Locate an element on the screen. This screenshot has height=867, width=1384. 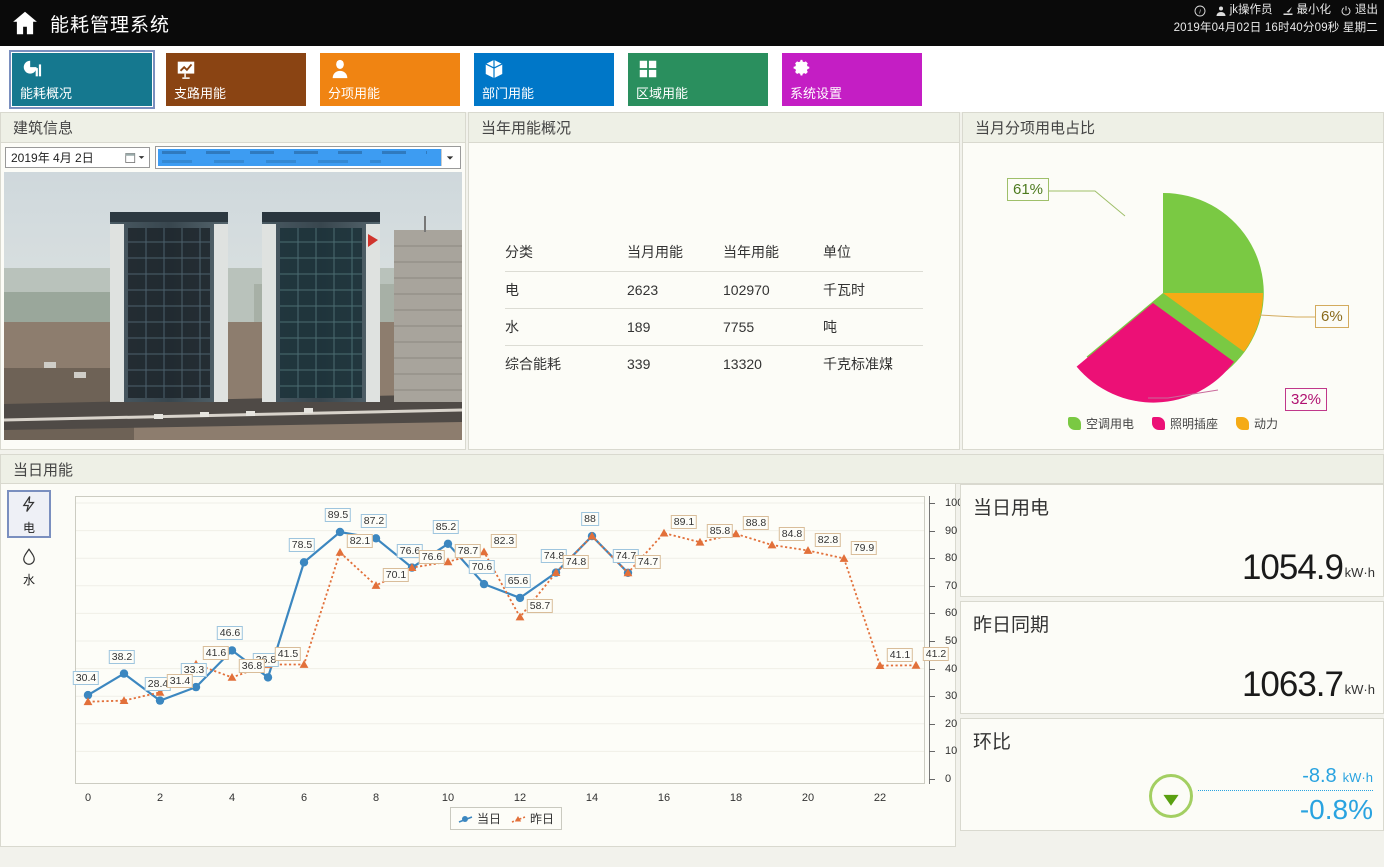
pie-legend: 空调用电 照明插座 动力 is located at coordinates (1173, 423).